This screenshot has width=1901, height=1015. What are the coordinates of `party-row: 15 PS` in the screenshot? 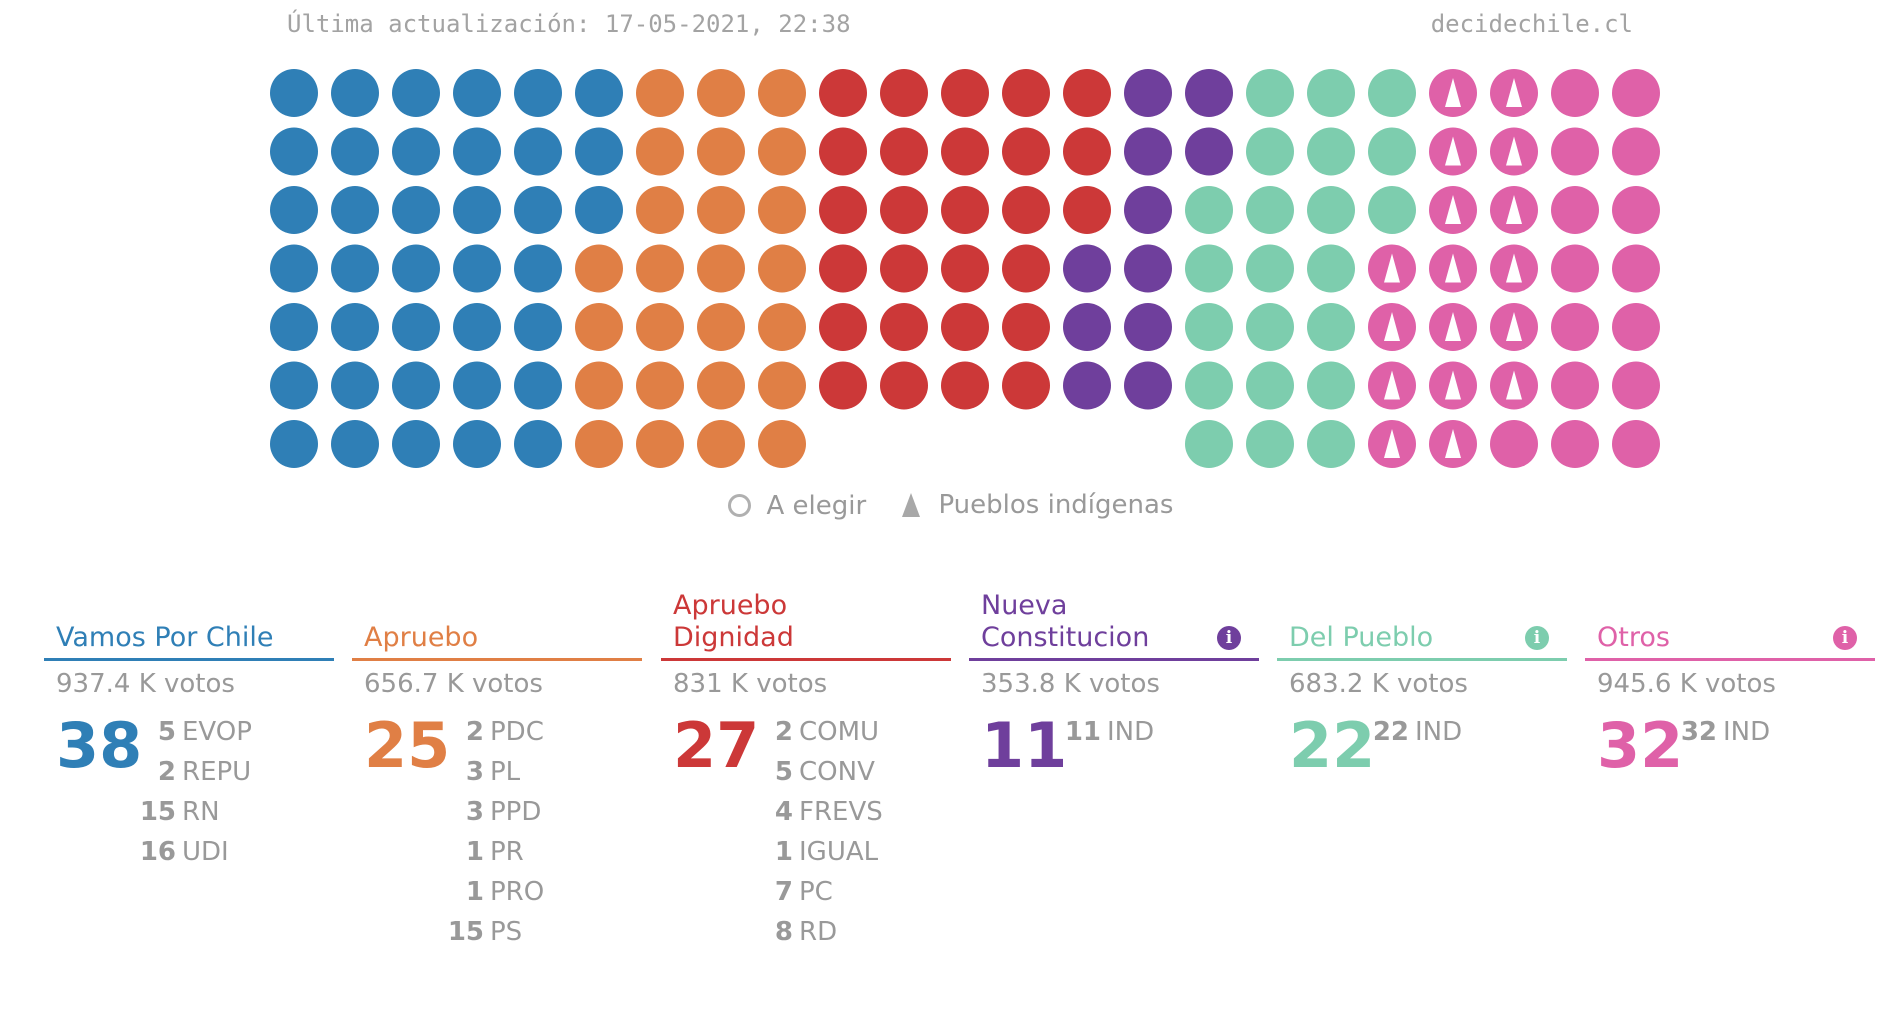 It's located at (494, 935).